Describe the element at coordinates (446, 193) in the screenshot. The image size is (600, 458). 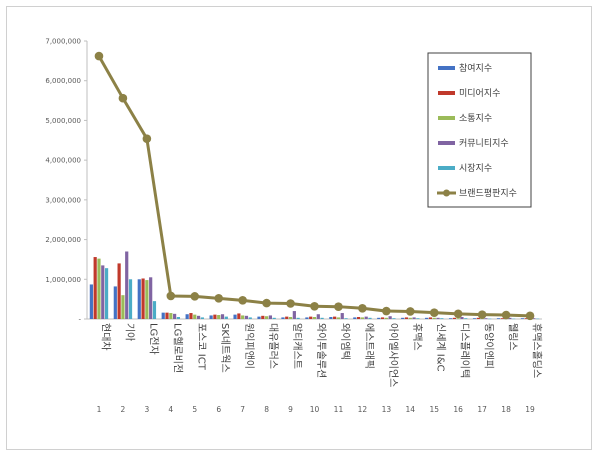
I see `legend-line-marker` at that location.